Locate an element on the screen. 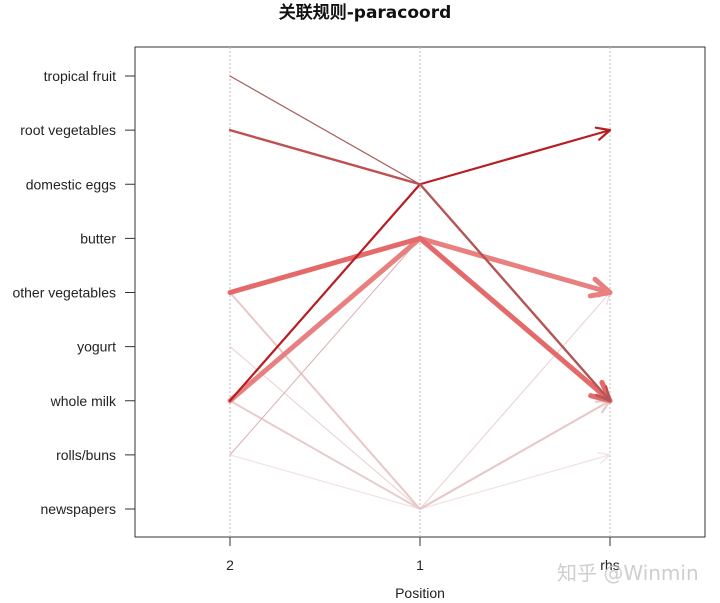 Image resolution: width=720 pixels, height=603 pixels. chart-title: 关联规则-paracoord is located at coordinates (365, 12).